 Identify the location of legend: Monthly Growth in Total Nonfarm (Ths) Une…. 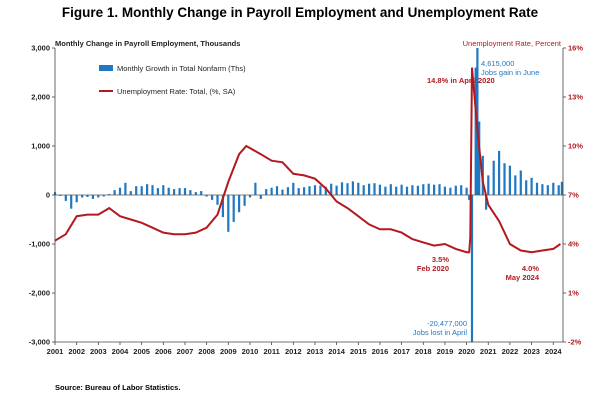
(172, 80).